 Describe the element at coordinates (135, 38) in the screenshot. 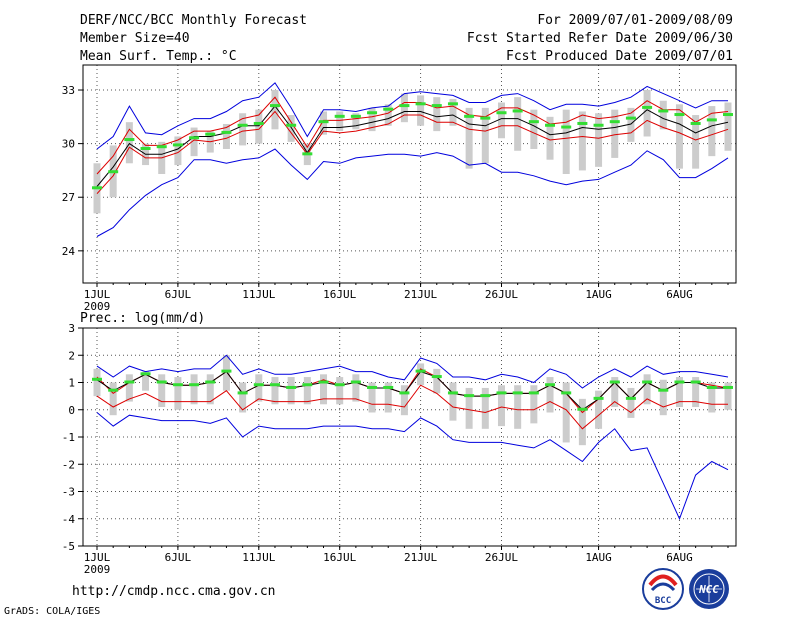

I see `member-size-label: Member Size=40` at that location.